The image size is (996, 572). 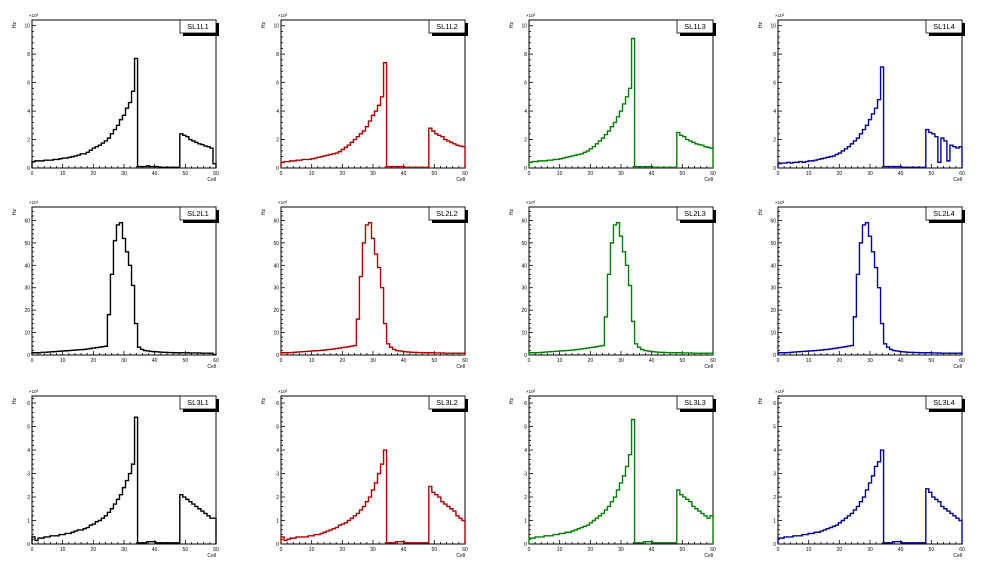 What do you see at coordinates (198, 213) in the screenshot?
I see `legend-label: SL2L1` at bounding box center [198, 213].